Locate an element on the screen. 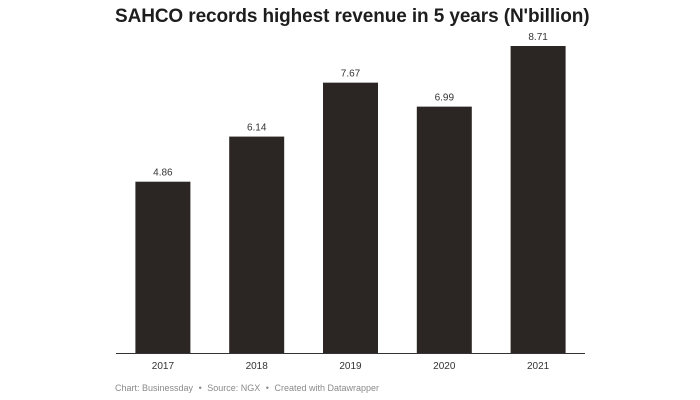 This screenshot has width=700, height=400. bar-2017 is located at coordinates (163, 267).